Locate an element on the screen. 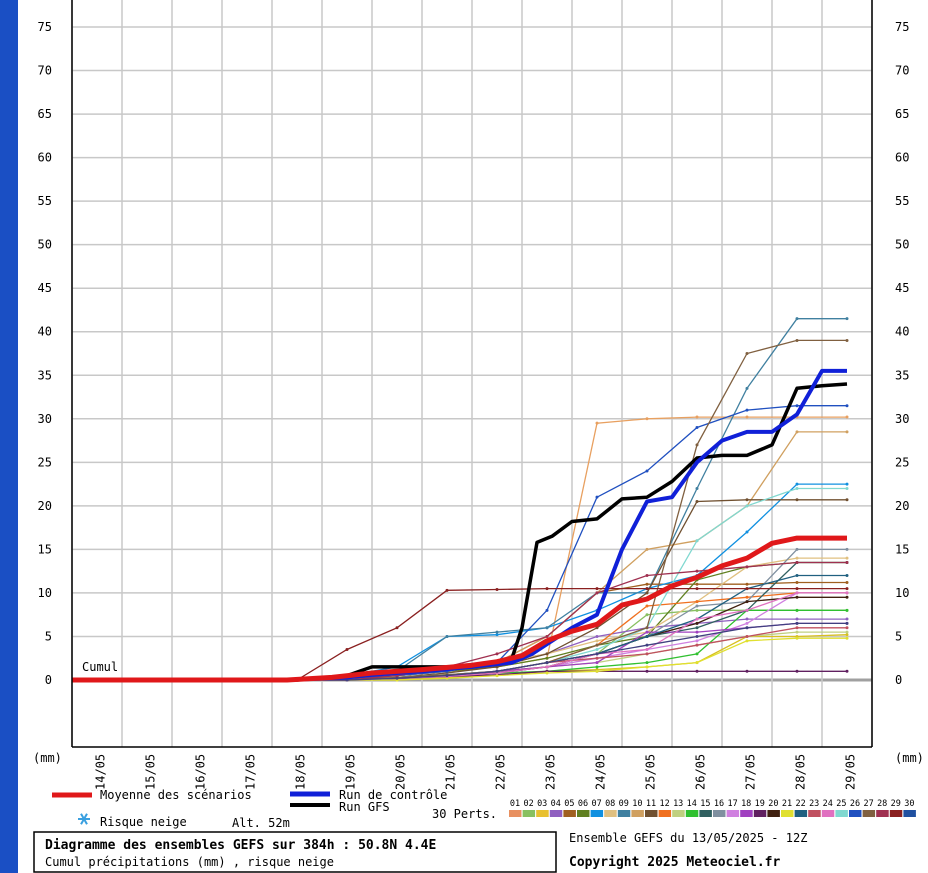 Image resolution: width=928 pixels, height=873 pixels. pert-number: 23 is located at coordinates (814, 804).